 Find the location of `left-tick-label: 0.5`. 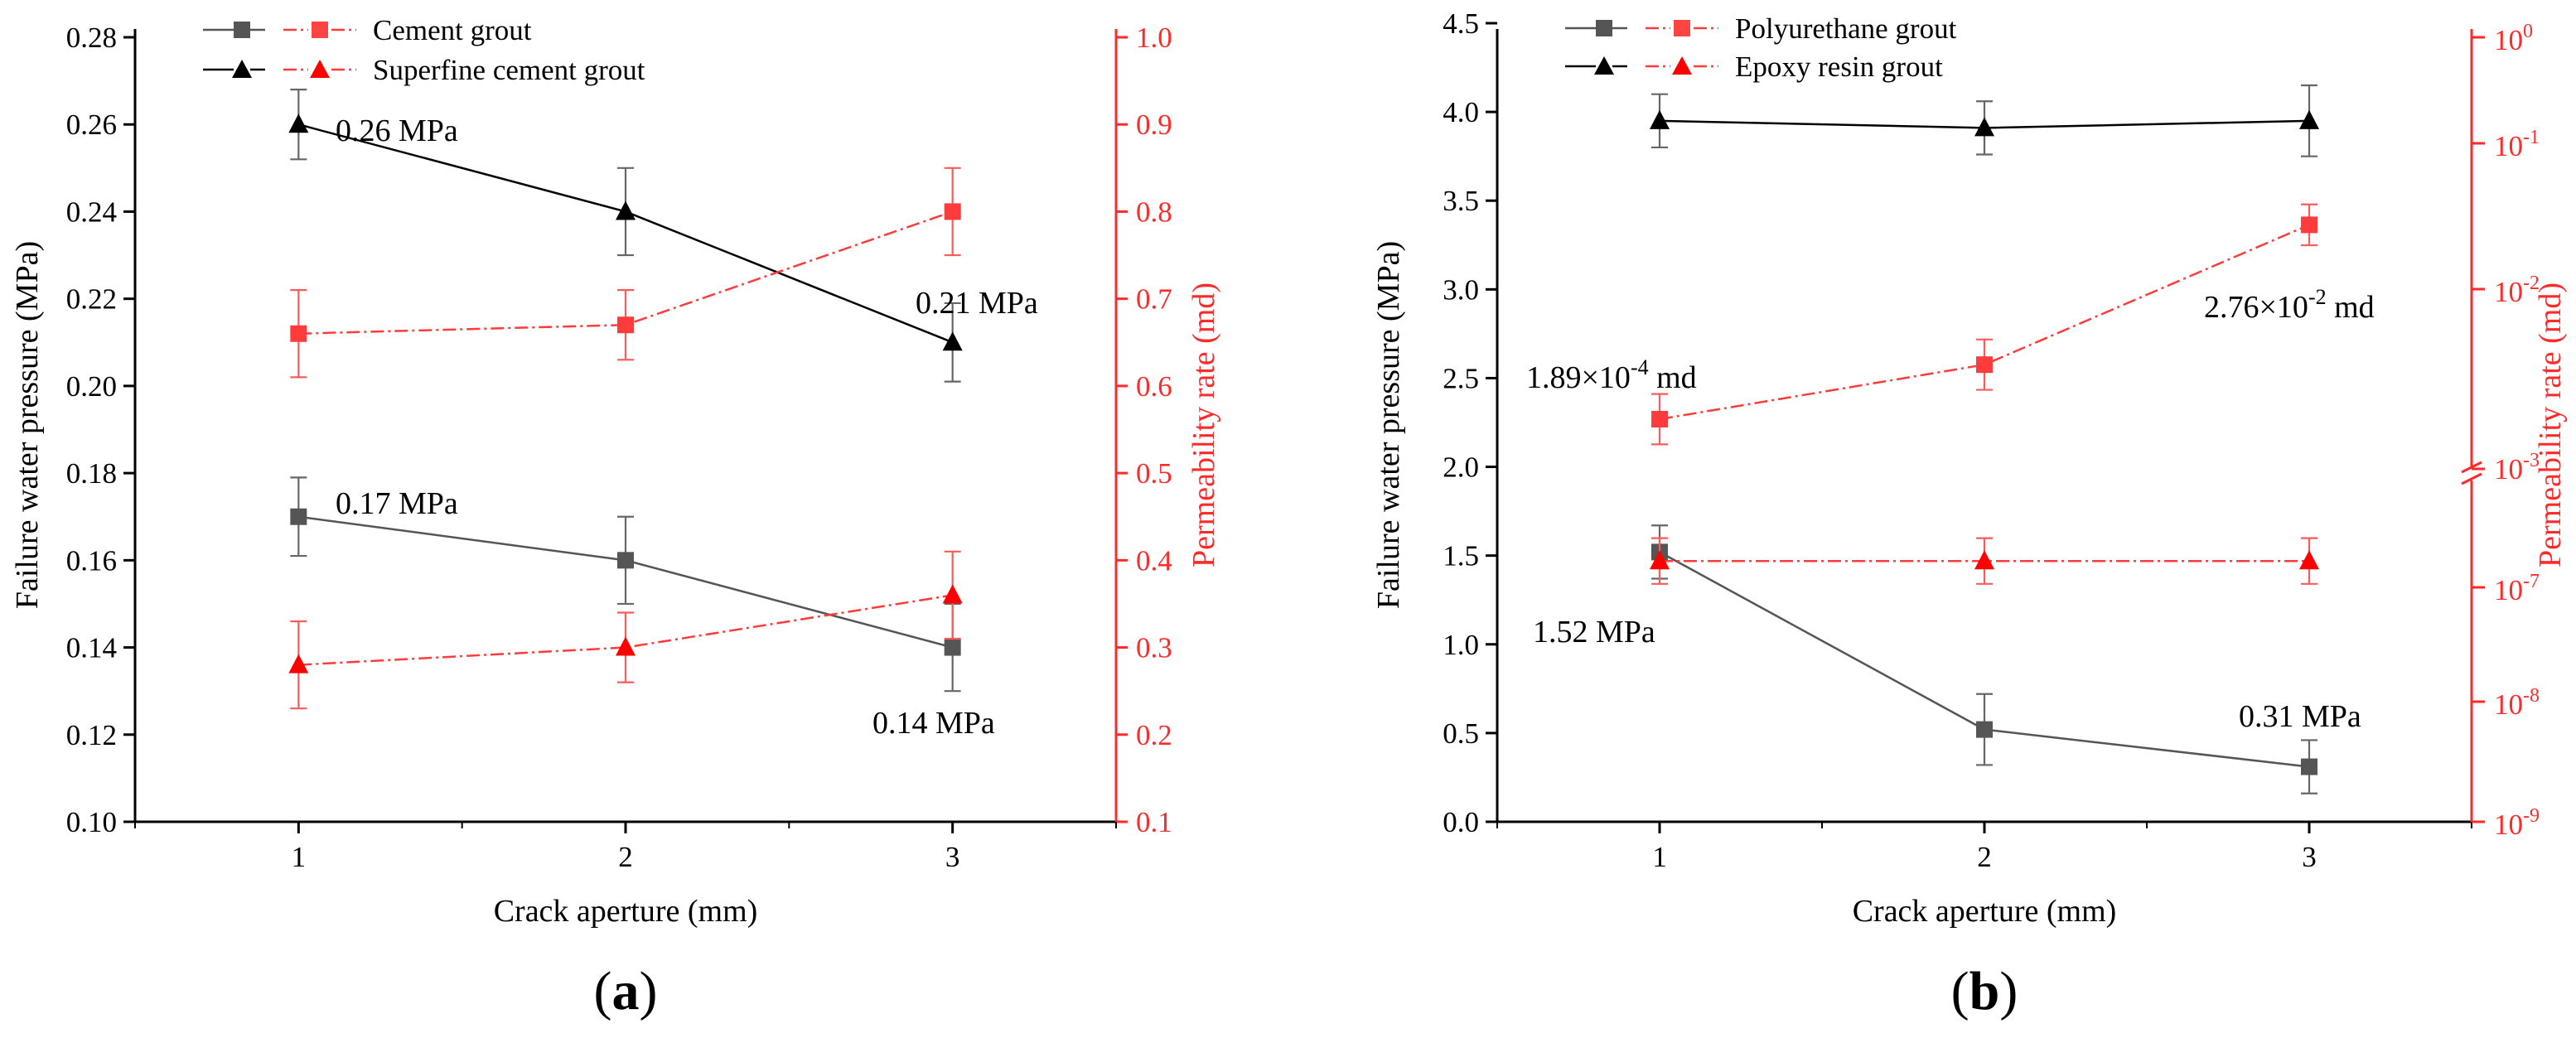

left-tick-label: 0.5 is located at coordinates (1461, 733).